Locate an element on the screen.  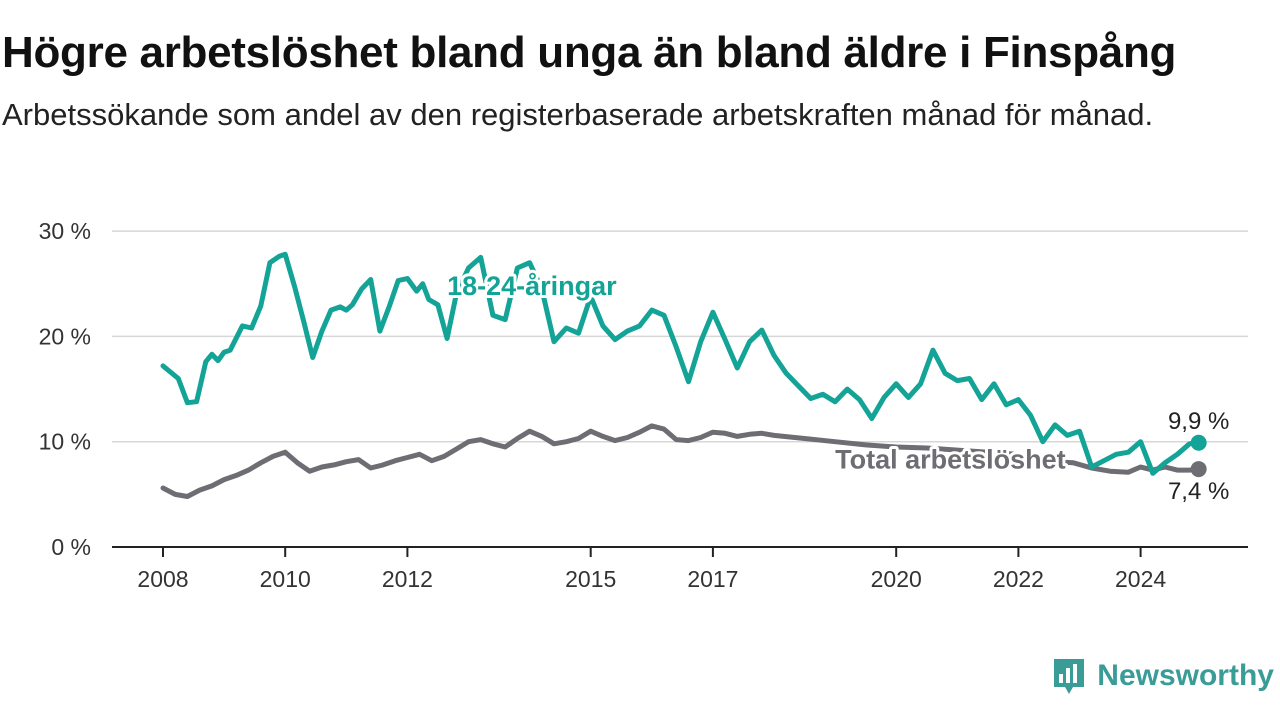
newsworthy-logo: Newsworthy is located at coordinates (1162, 676).